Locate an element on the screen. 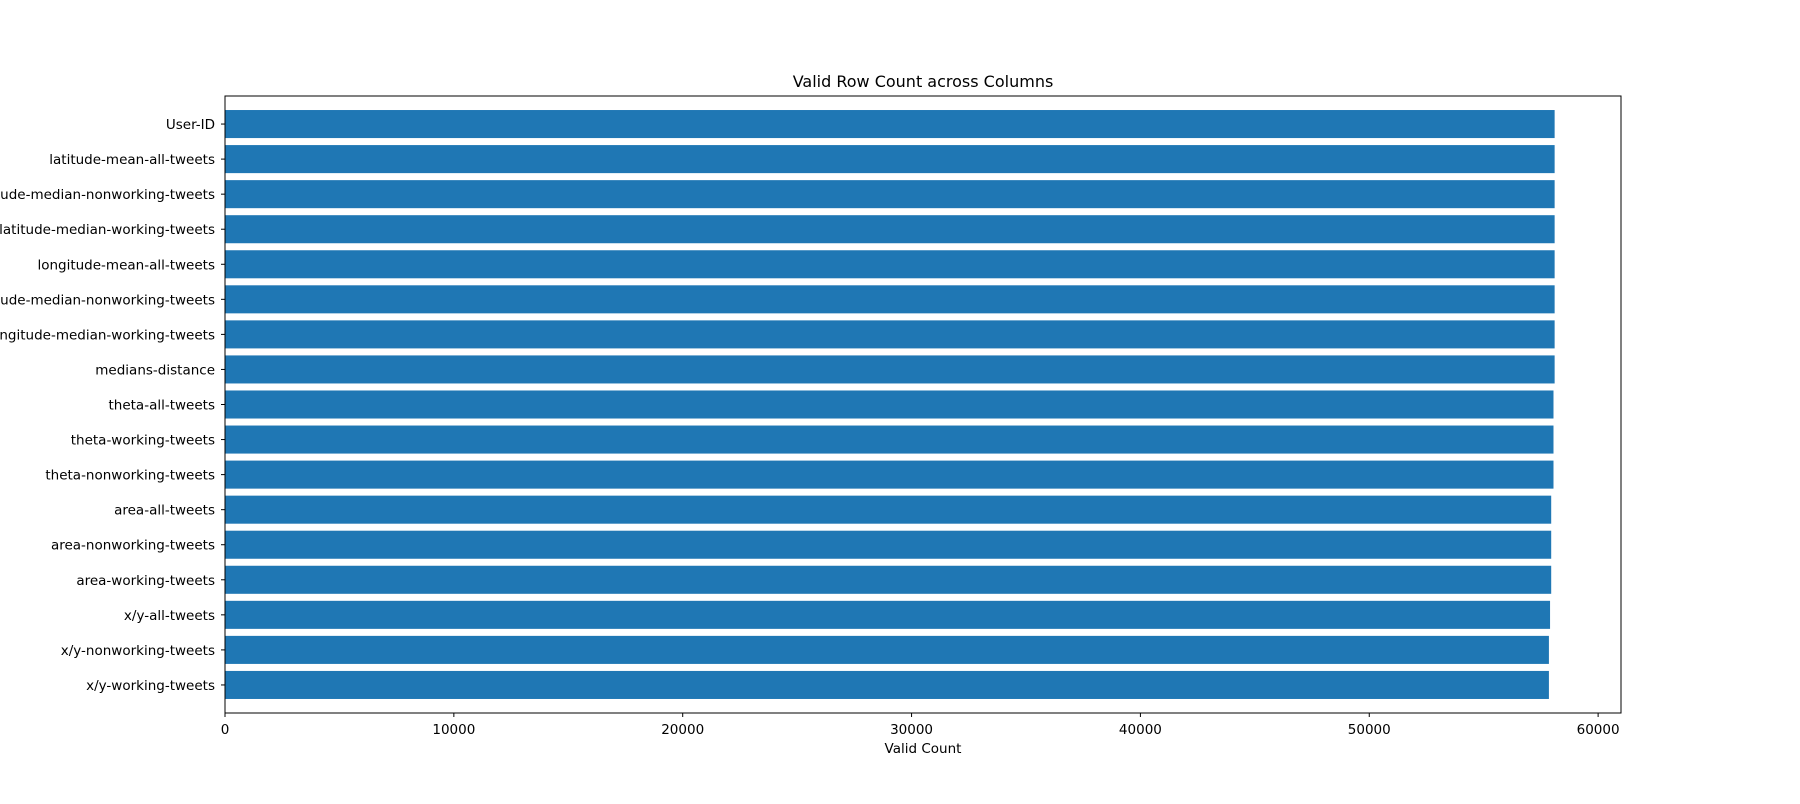 The height and width of the screenshot is (804, 1800). y-tick-label: theta-nonworking-tweets is located at coordinates (130, 476).